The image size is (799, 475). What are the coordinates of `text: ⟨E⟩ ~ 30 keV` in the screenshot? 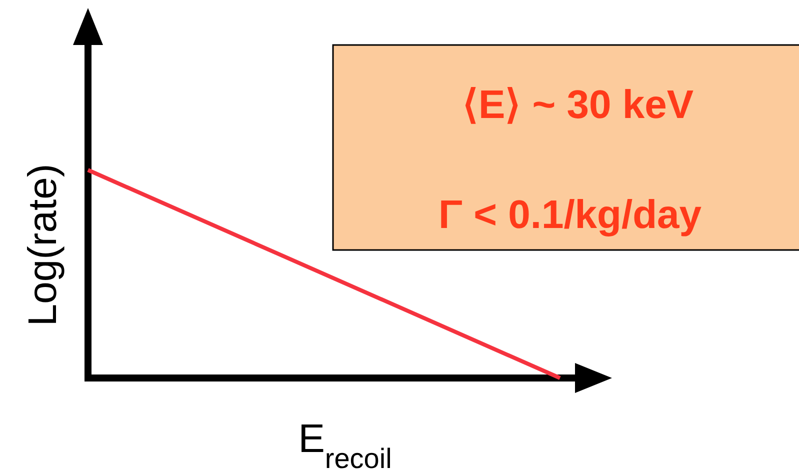 It's located at (578, 105).